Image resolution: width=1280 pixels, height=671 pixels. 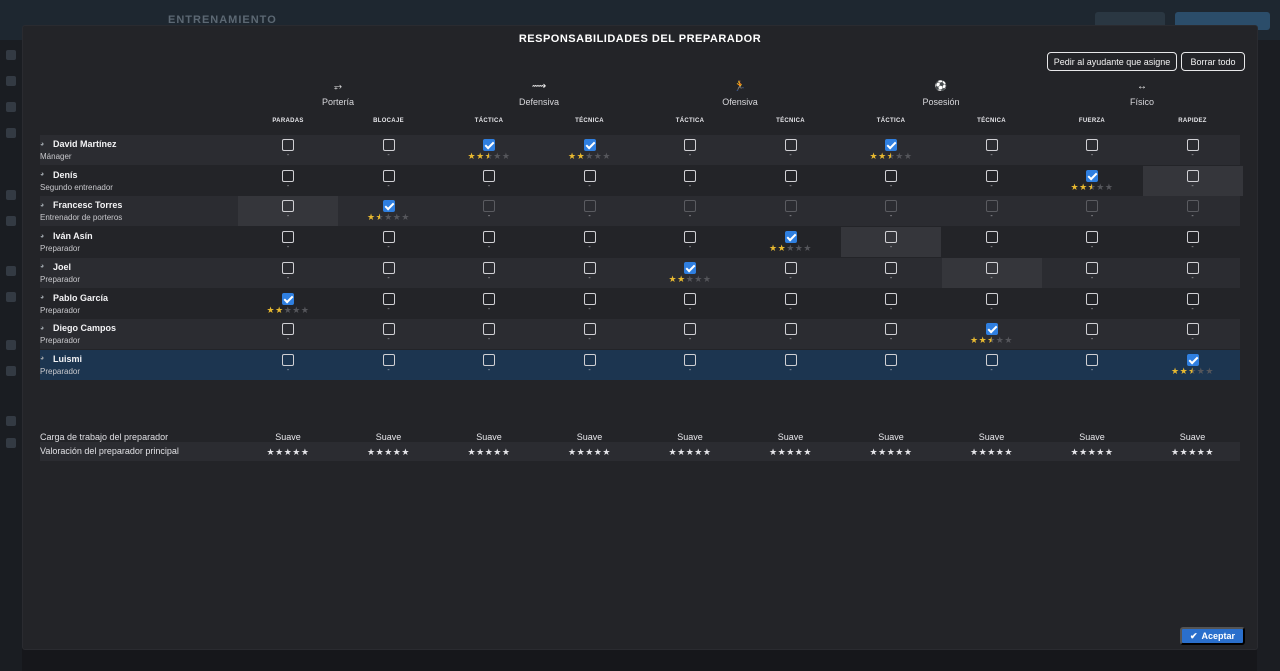 What do you see at coordinates (62, 266) in the screenshot?
I see `coach-name: Joel` at bounding box center [62, 266].